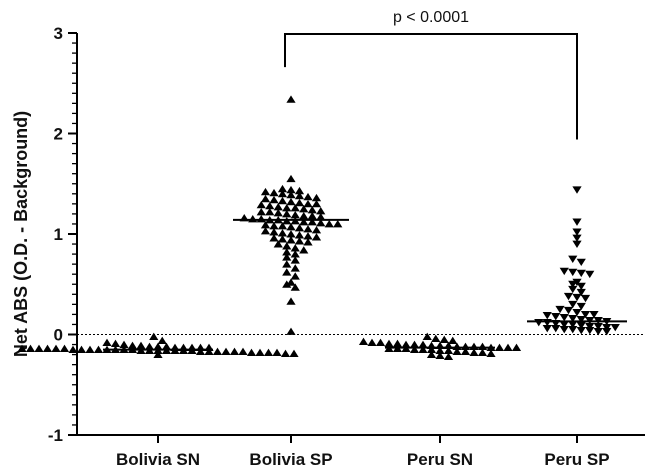  Describe the element at coordinates (21, 234) in the screenshot. I see `y-axis-title: Net ABS (O.D. - Background)` at that location.